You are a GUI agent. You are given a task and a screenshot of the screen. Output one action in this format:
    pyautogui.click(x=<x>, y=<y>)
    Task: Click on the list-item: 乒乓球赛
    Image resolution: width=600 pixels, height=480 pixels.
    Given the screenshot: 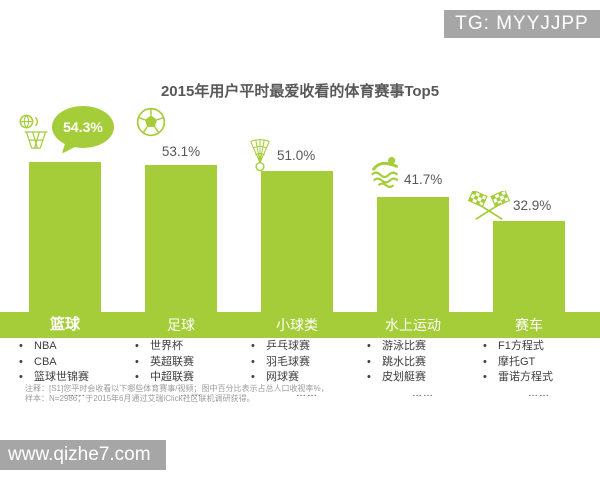 What is the action you would take?
    pyautogui.click(x=307, y=347)
    